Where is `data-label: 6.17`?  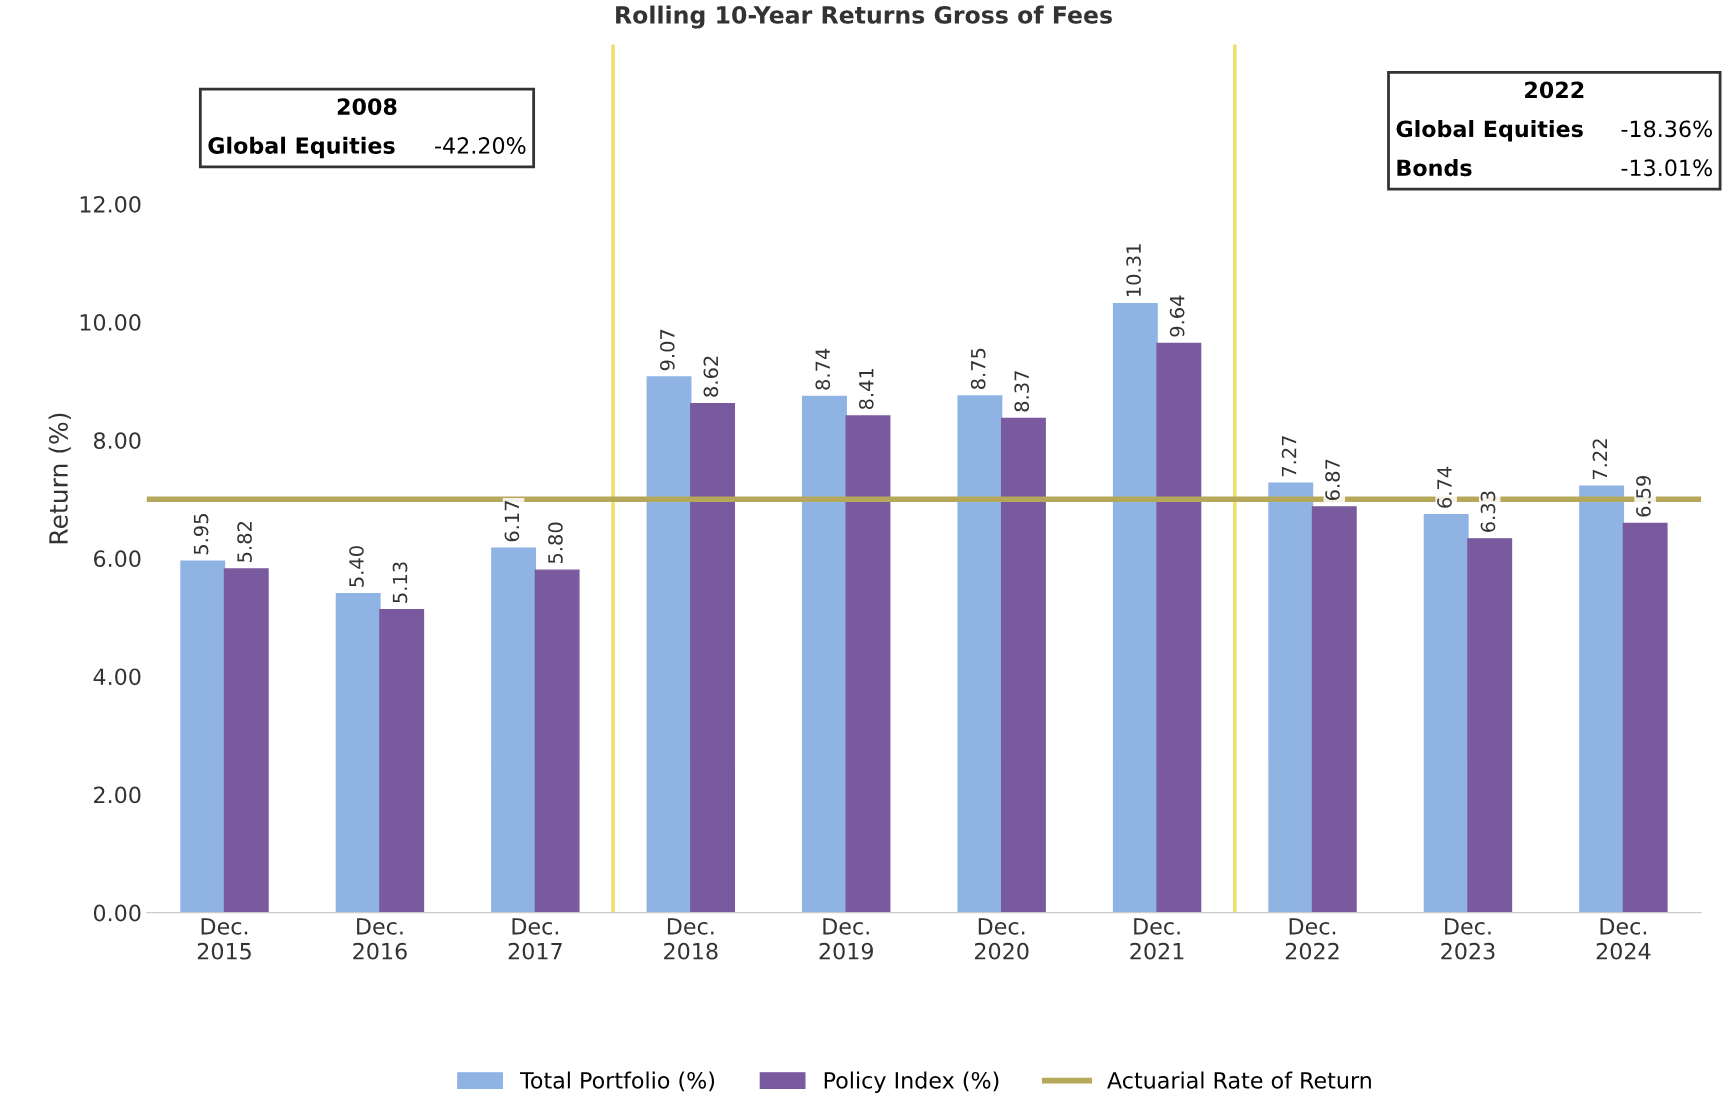 data-label: 6.17 is located at coordinates (512, 521).